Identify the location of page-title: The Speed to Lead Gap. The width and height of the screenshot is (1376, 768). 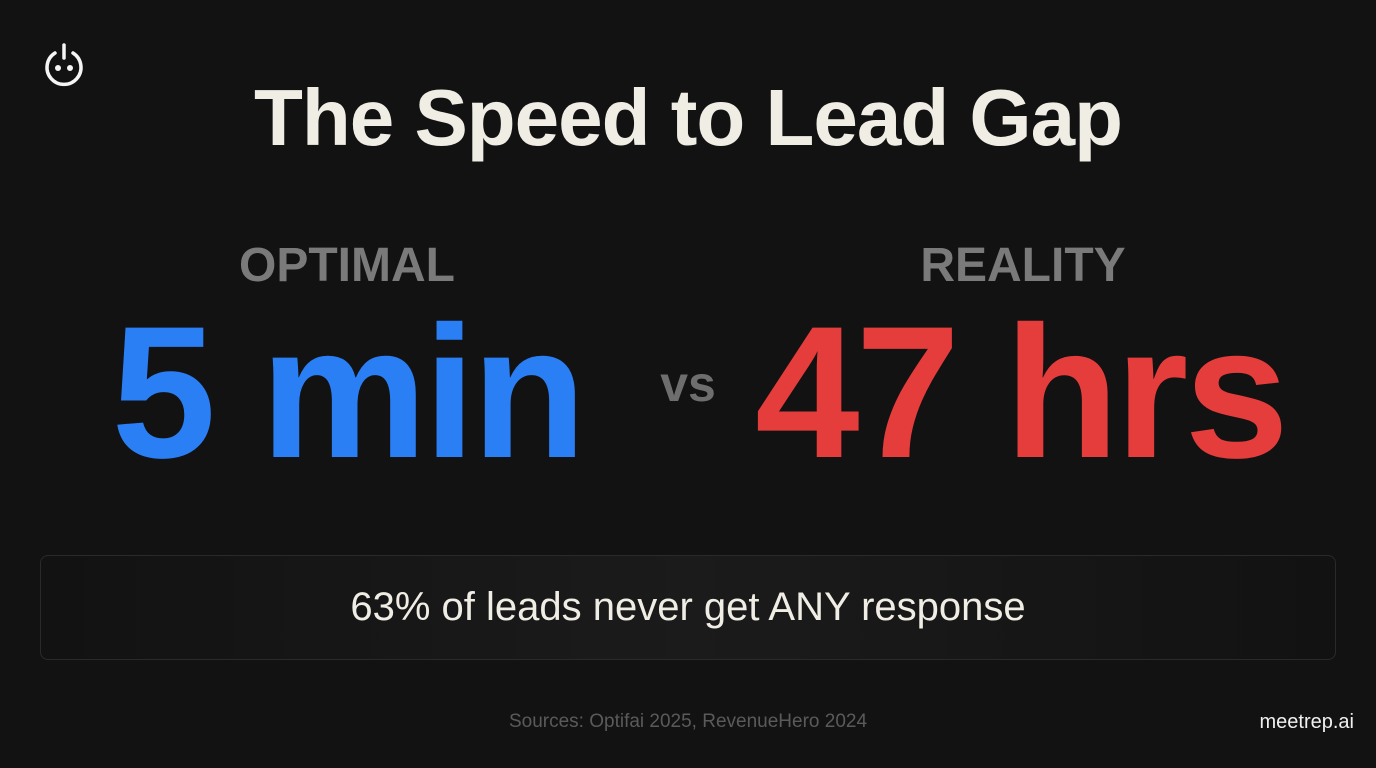
(688, 117).